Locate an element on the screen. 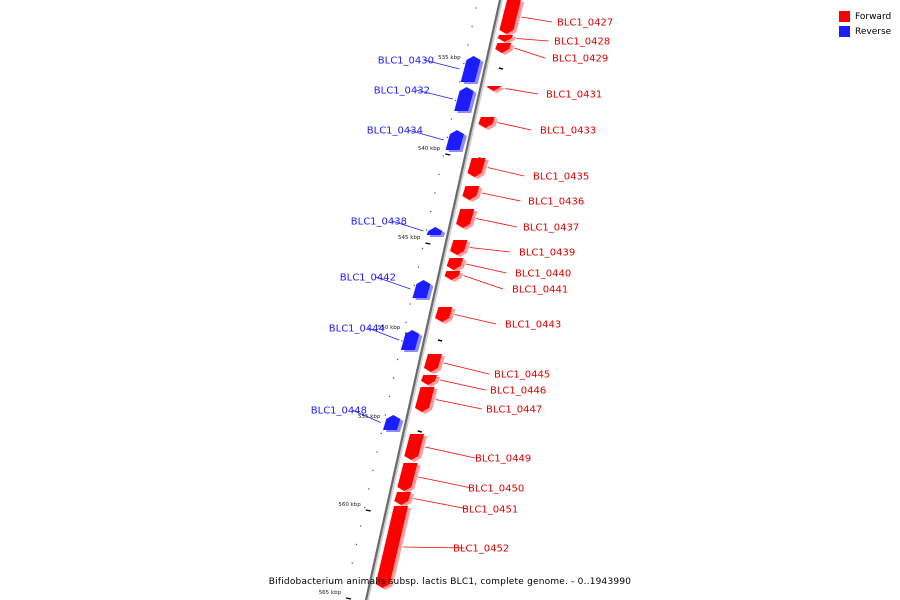 This screenshot has height=600, width=900. gene-label-BLC1_0433: BLC1_0433 is located at coordinates (568, 131).